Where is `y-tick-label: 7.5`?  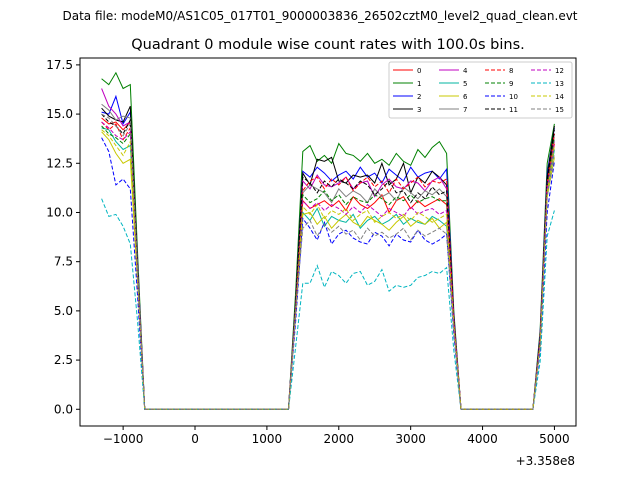
y-tick-label: 7.5 is located at coordinates (63, 262).